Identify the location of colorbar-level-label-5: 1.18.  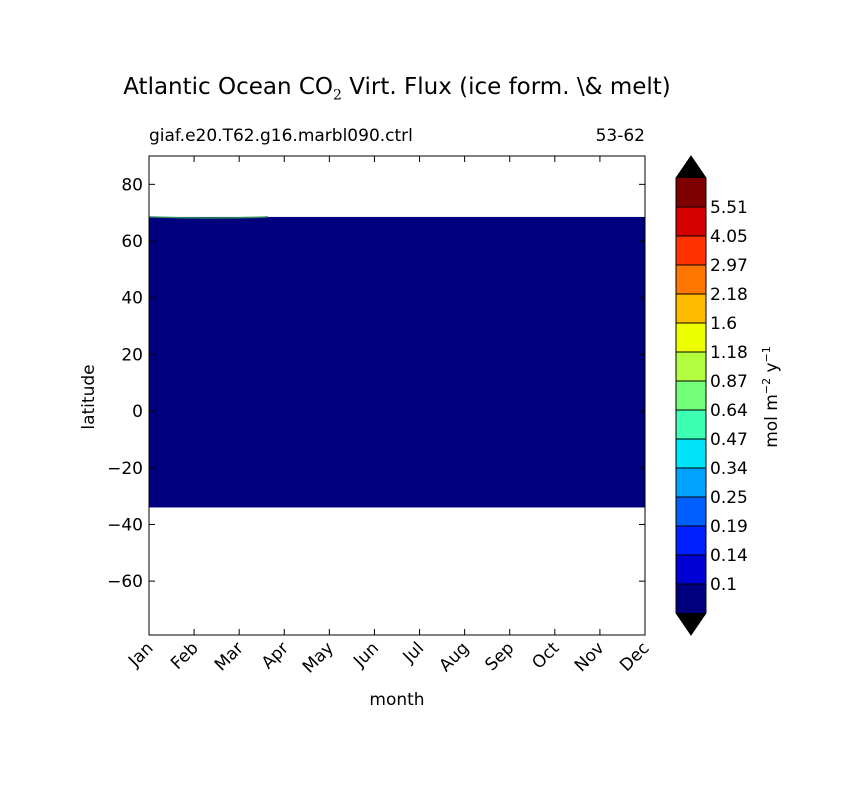
(729, 353).